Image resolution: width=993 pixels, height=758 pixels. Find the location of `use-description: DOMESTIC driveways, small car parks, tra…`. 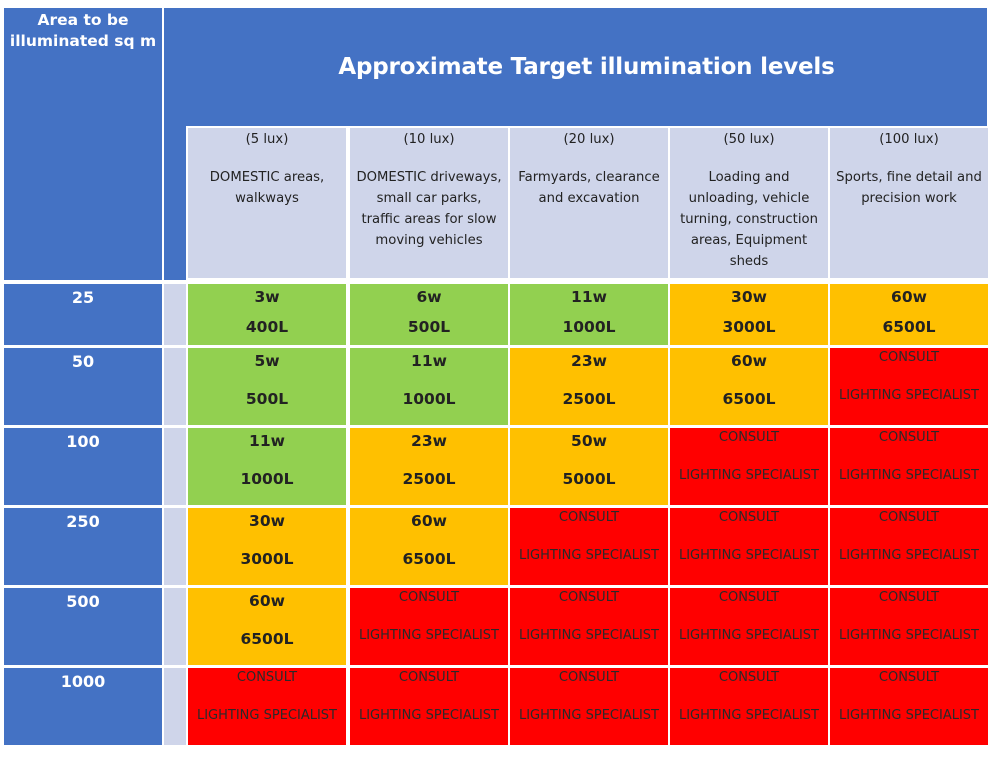

use-description: DOMESTIC driveways, small car parks, tra… is located at coordinates (429, 209).